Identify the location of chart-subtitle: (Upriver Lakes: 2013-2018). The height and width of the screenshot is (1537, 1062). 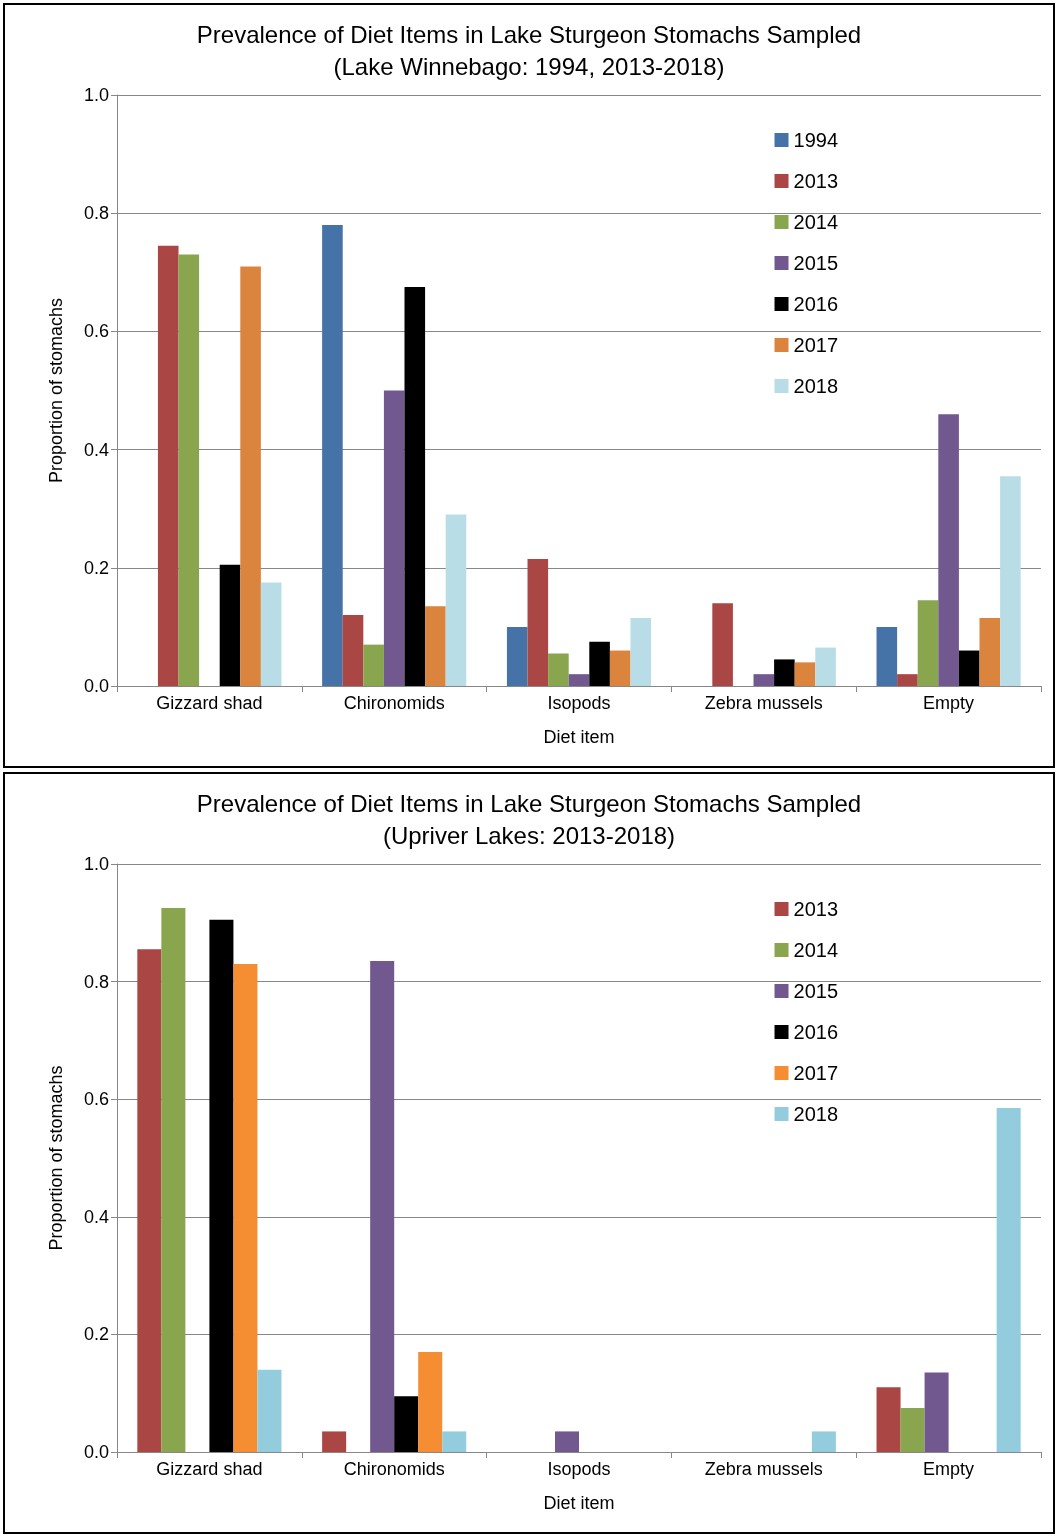
(529, 835).